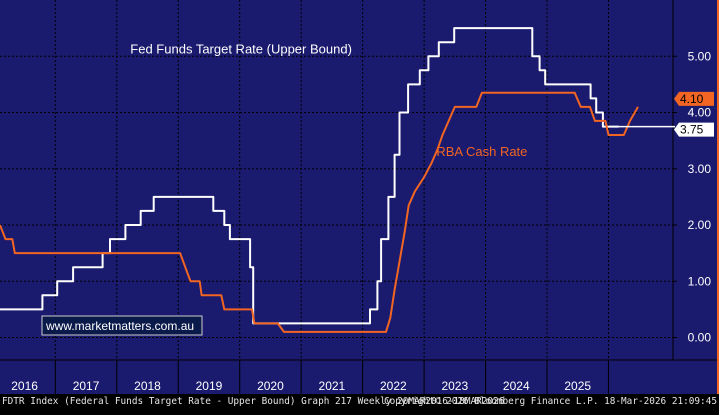 Image resolution: width=719 pixels, height=415 pixels. What do you see at coordinates (696, 180) in the screenshot?
I see `y-axis-background` at bounding box center [696, 180].